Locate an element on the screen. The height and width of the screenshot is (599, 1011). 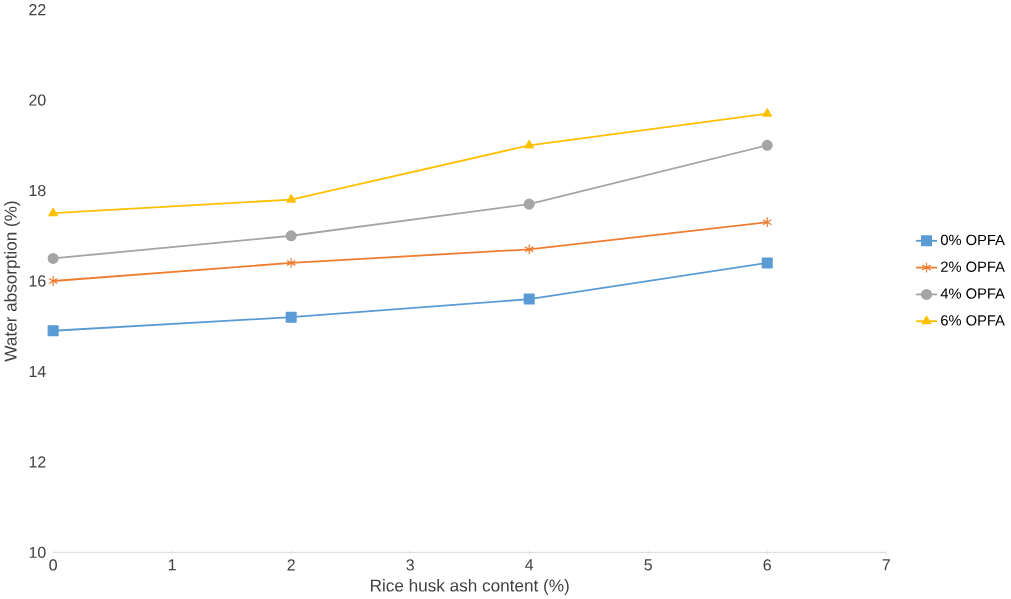
x-tick-label: 5 is located at coordinates (648, 565).